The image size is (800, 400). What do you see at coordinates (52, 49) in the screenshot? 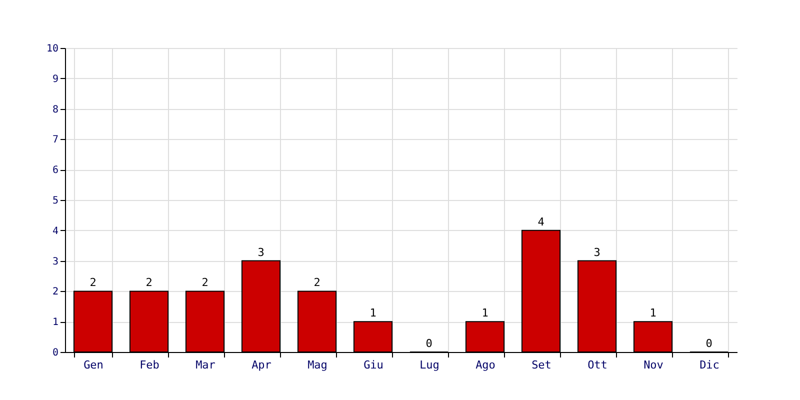
I see `y-tick-label: 10` at bounding box center [52, 49].